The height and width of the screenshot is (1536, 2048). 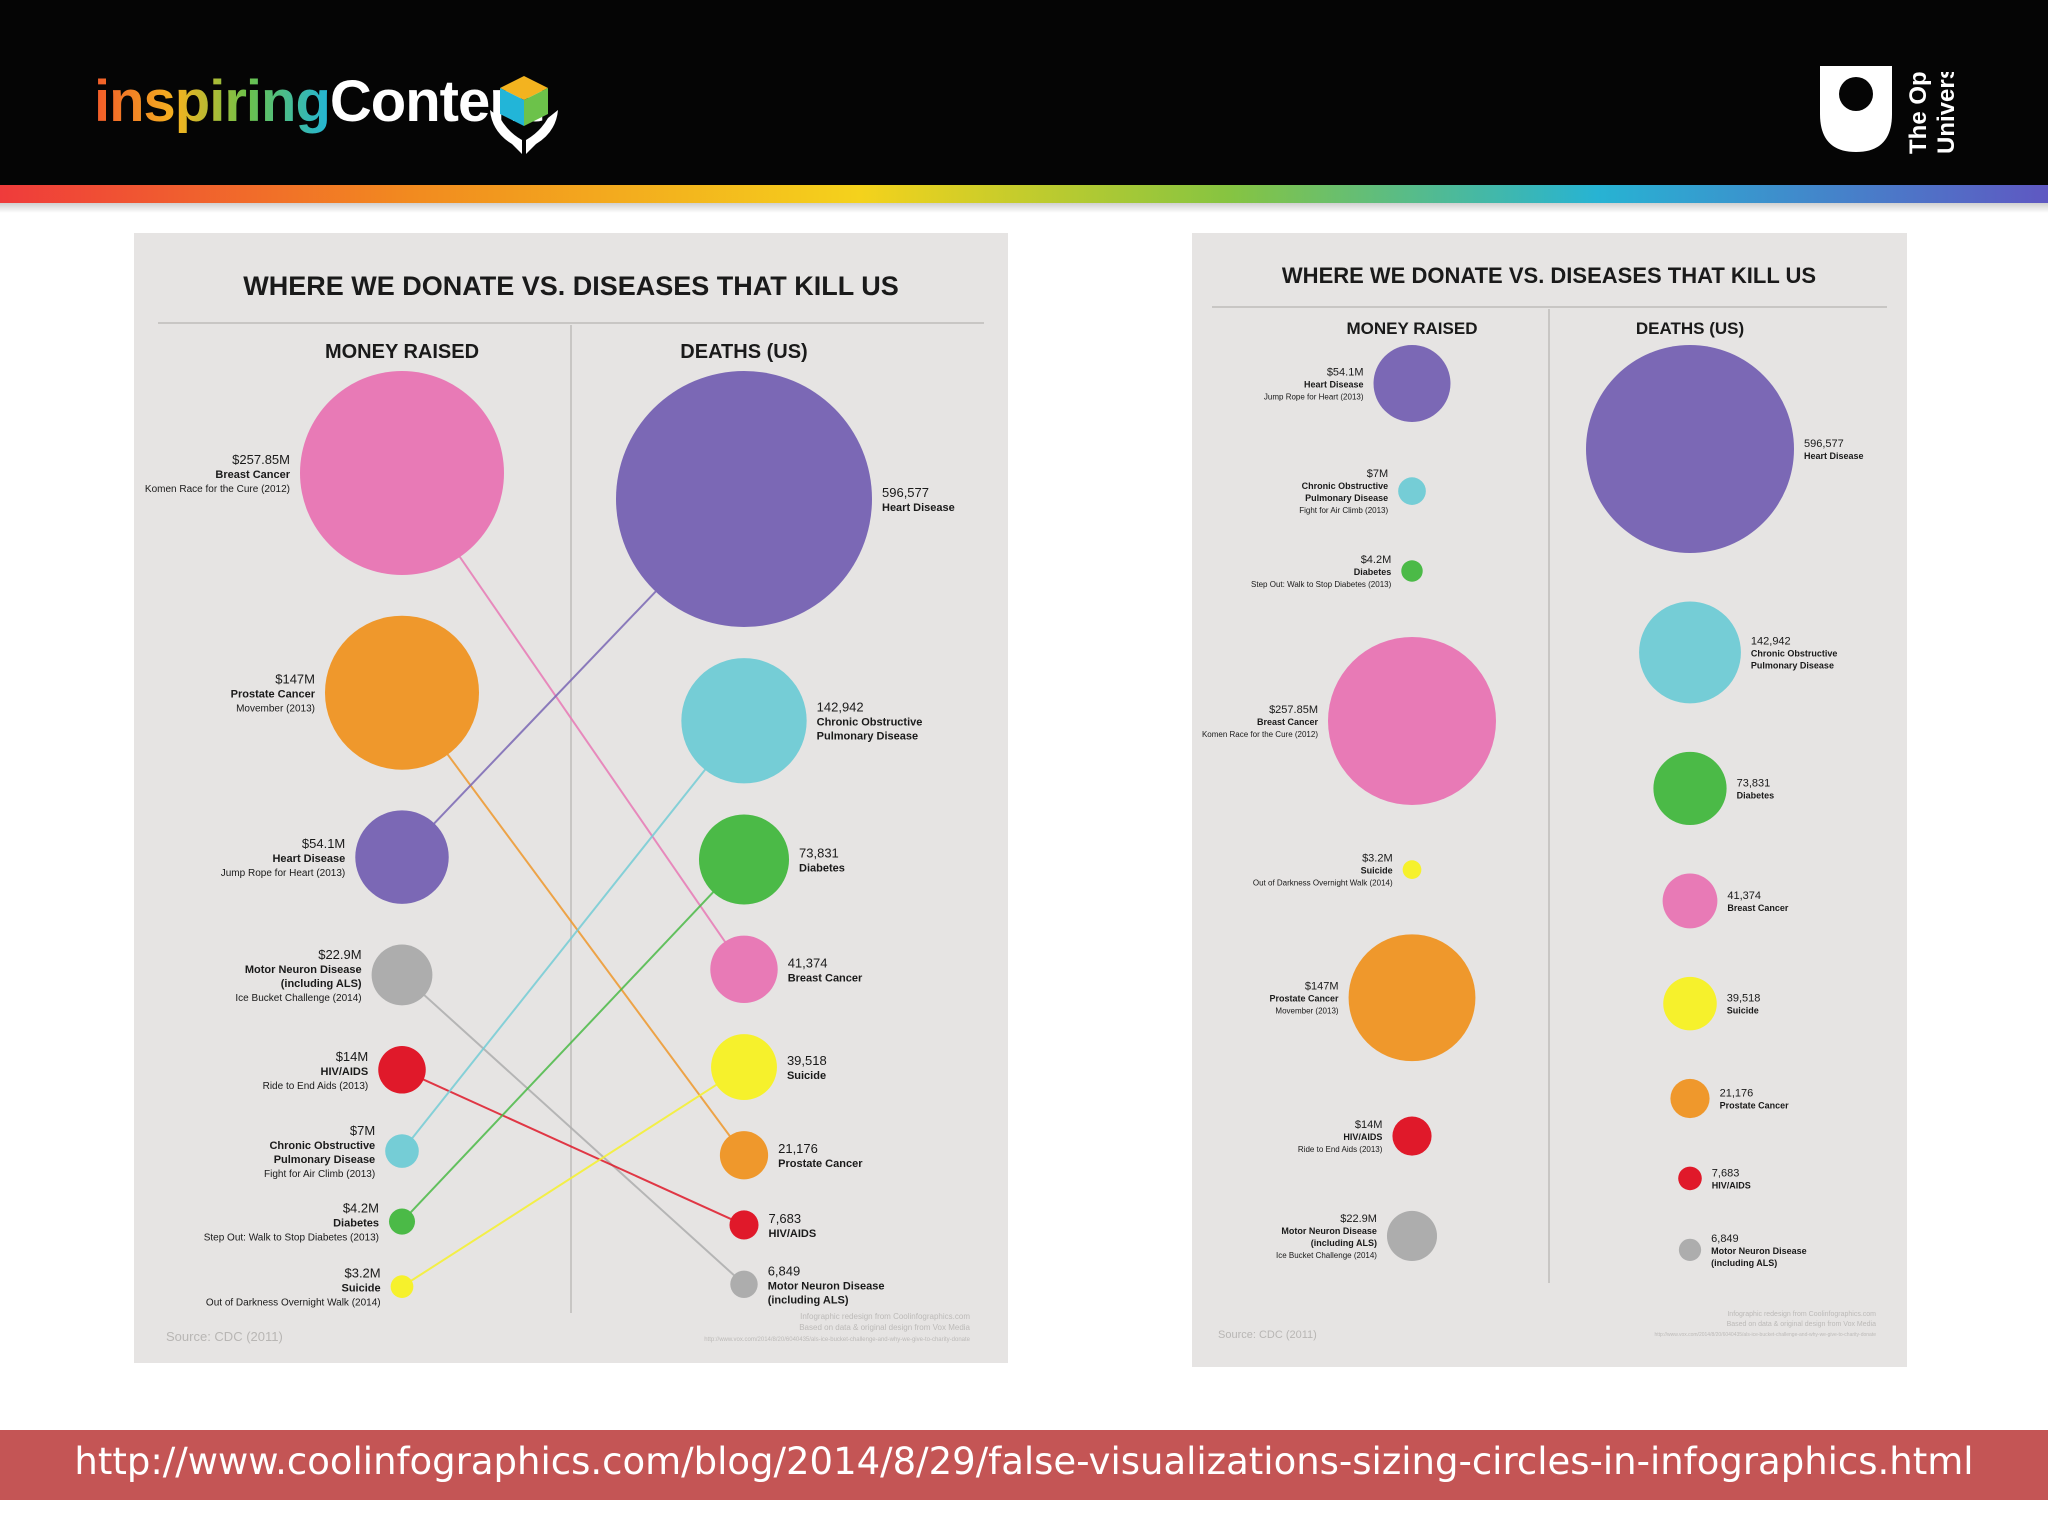 What do you see at coordinates (808, 962) in the screenshot?
I see `death-label-count: 41,374` at bounding box center [808, 962].